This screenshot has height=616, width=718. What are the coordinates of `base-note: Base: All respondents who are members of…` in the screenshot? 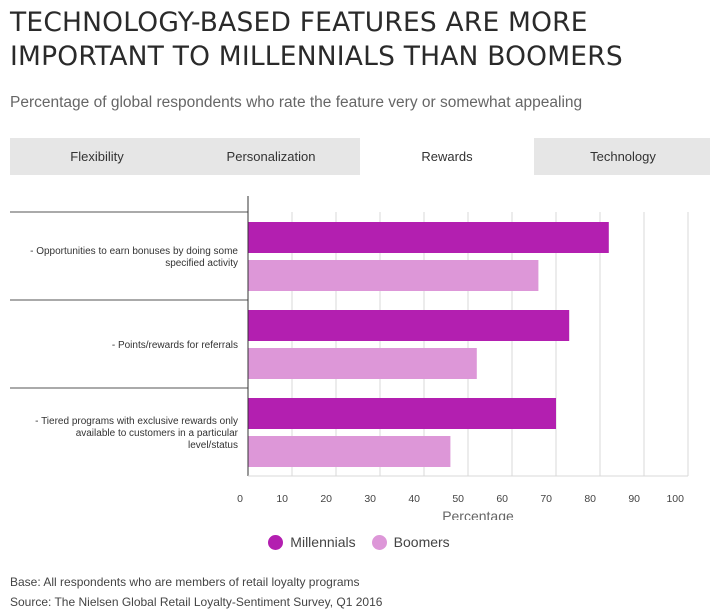 It's located at (185, 582).